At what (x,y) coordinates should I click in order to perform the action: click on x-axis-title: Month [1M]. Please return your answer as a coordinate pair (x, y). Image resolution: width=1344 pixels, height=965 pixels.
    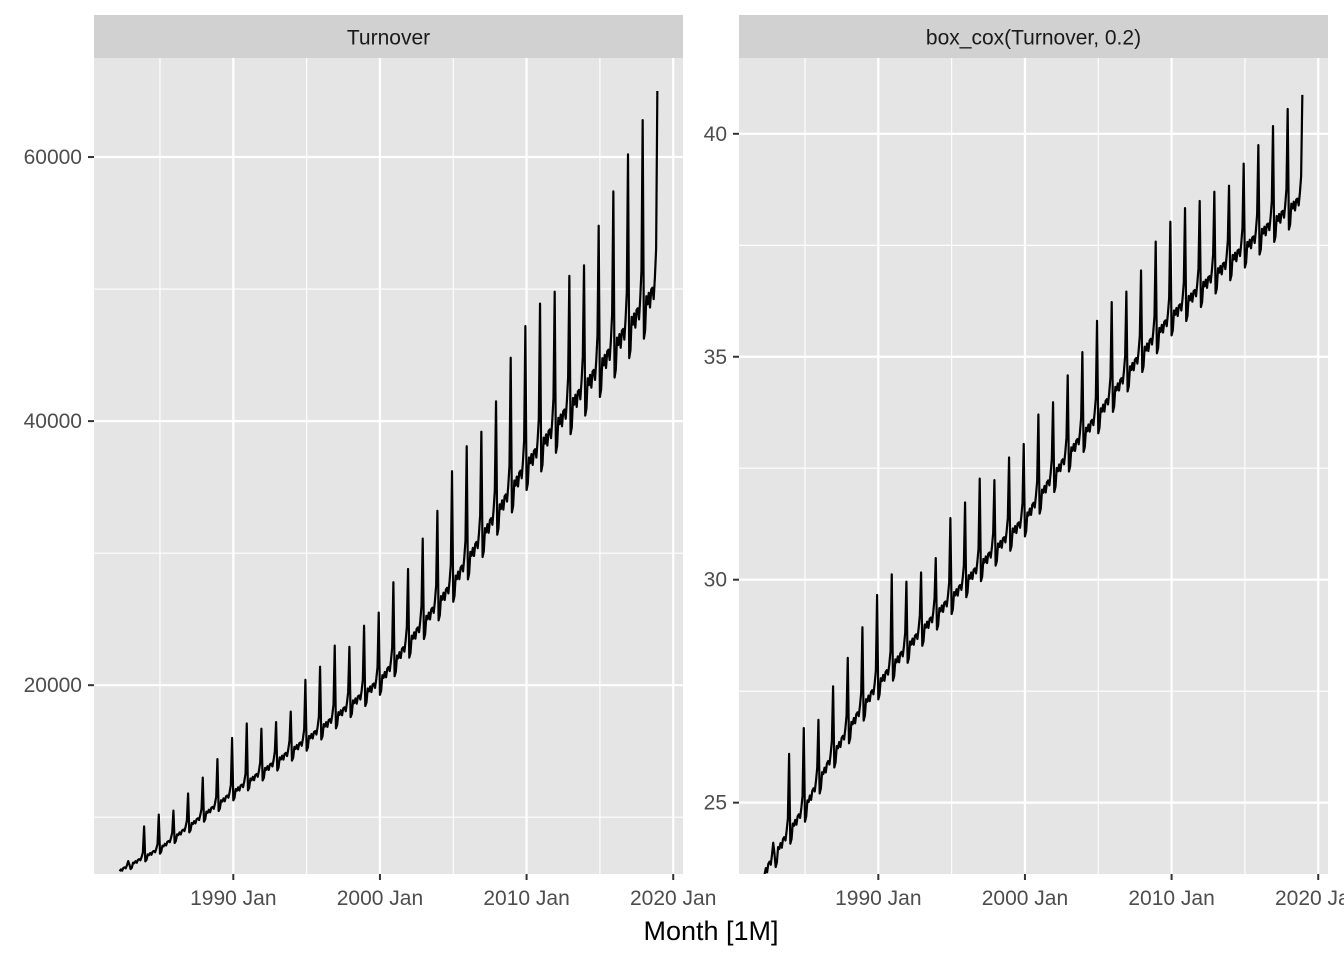
    Looking at the image, I should click on (710, 931).